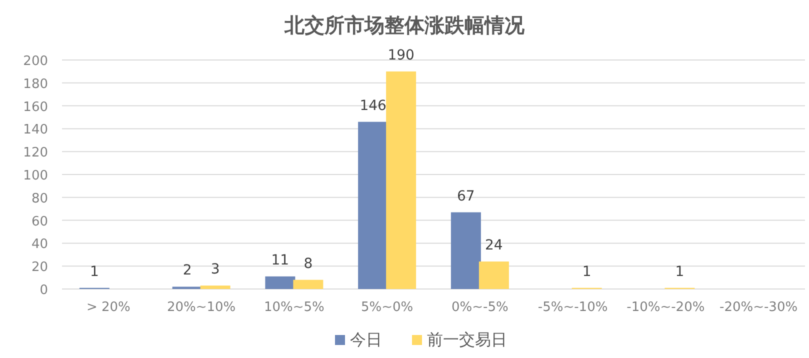 This screenshot has height=358, width=809. I want to click on x-tick-label: -5%~-10%, so click(573, 307).